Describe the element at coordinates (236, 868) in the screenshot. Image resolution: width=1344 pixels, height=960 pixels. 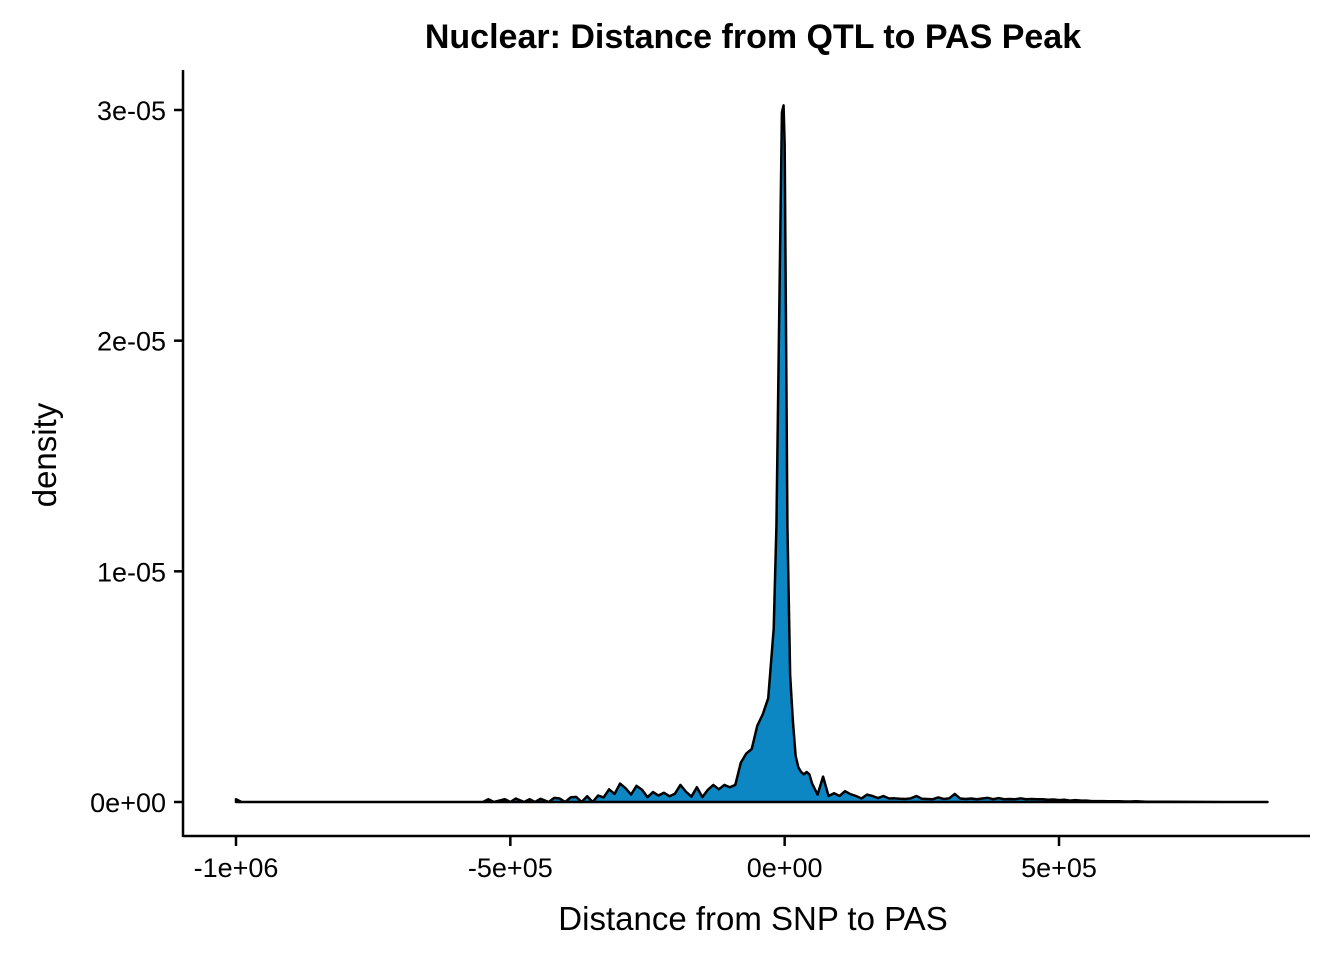
I see `x-tick-label: -1e+06` at that location.